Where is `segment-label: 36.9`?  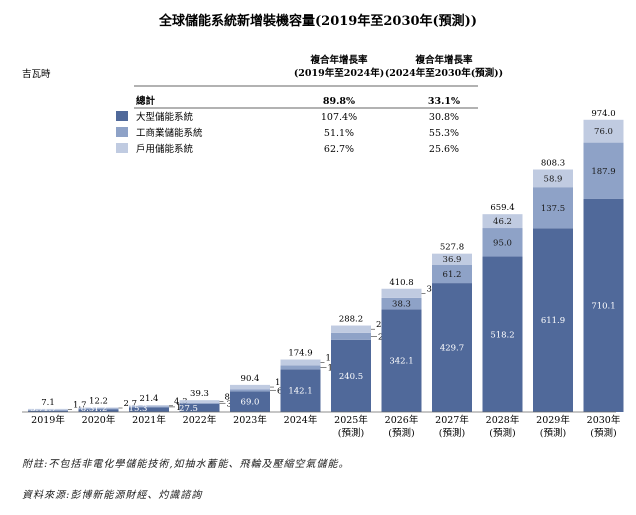 segment-label: 36.9 is located at coordinates (452, 260).